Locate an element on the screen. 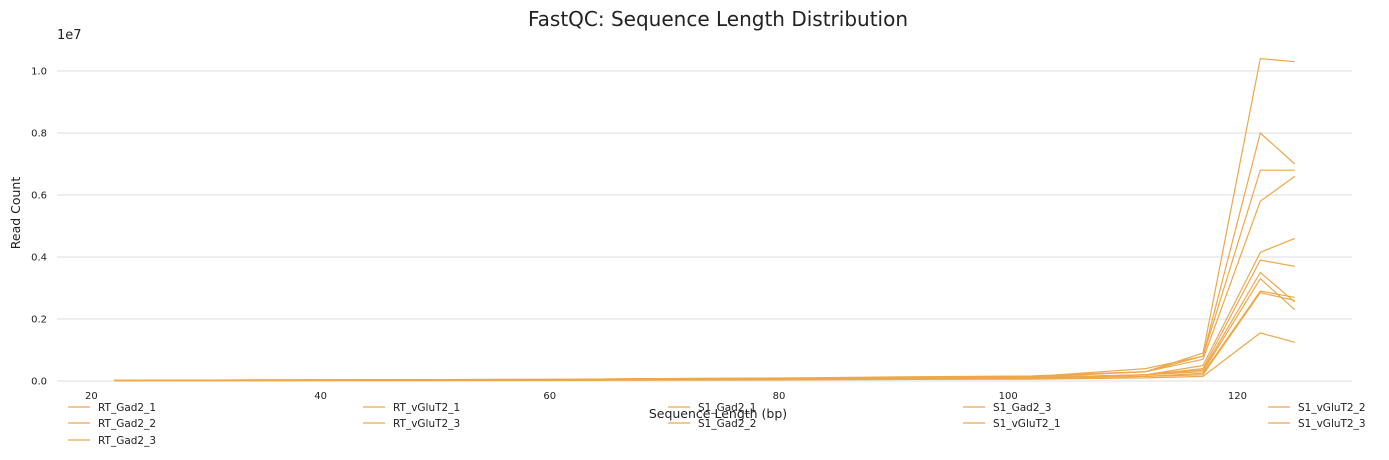 The width and height of the screenshot is (1389, 460). legend-item: S1_Gad2_1 is located at coordinates (712, 408).